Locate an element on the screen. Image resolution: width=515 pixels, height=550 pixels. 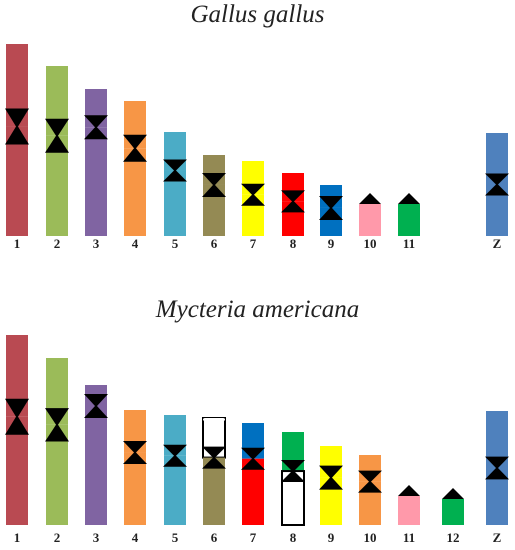
chromosome-6: 6 is located at coordinates (214, 203).